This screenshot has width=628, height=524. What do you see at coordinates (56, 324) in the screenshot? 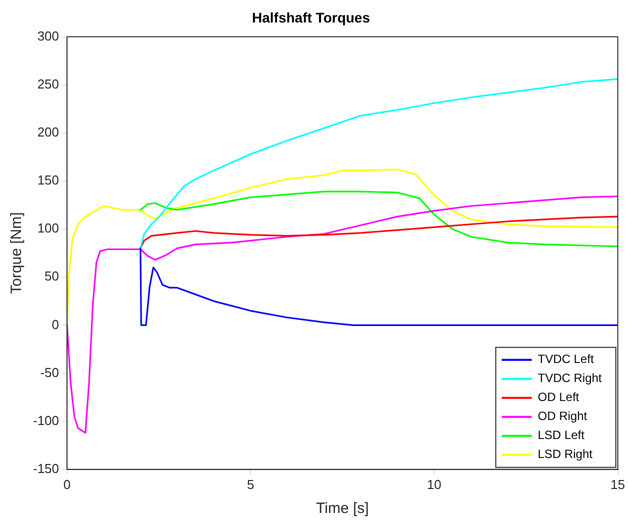
I see `y-tick-label: 0` at bounding box center [56, 324].